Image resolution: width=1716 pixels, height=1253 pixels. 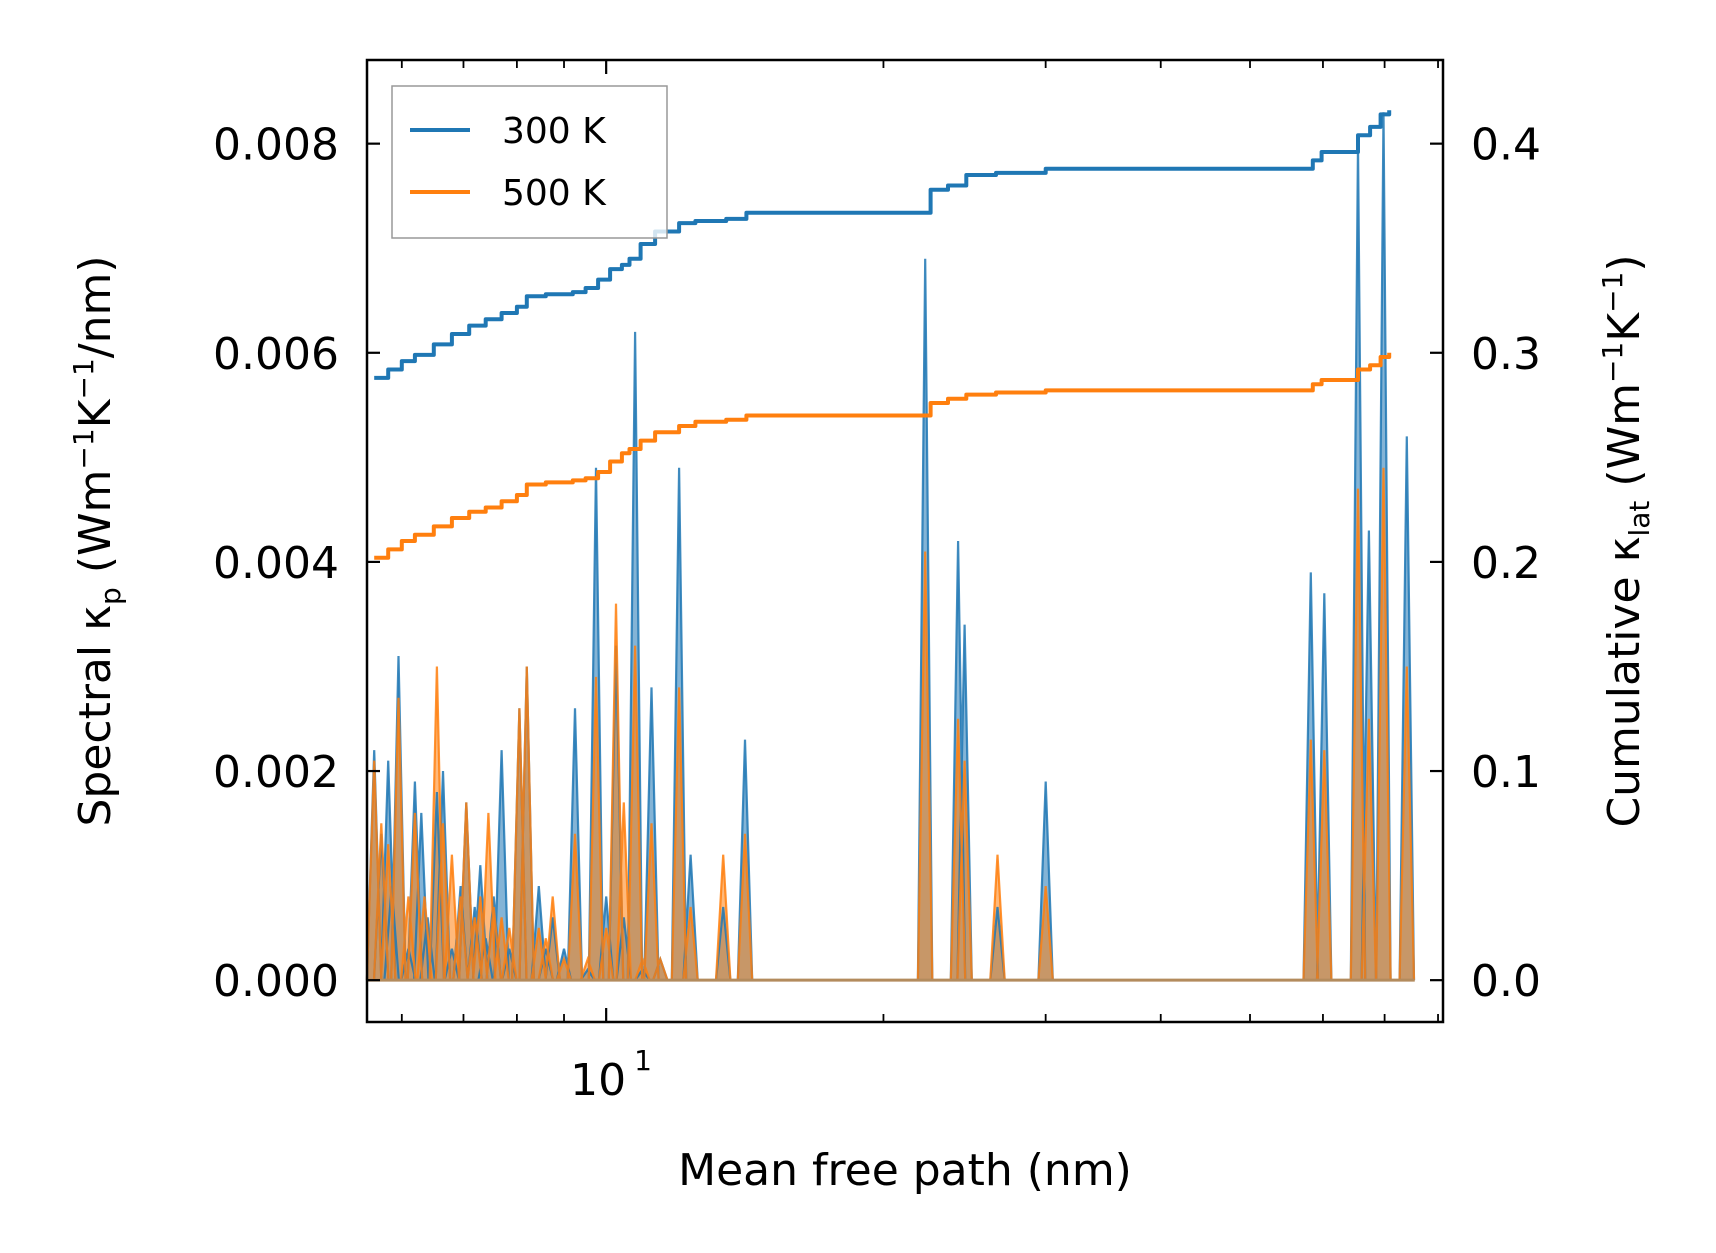 I want to click on y-right-tick-label: 0.1, so click(x=1506, y=772).